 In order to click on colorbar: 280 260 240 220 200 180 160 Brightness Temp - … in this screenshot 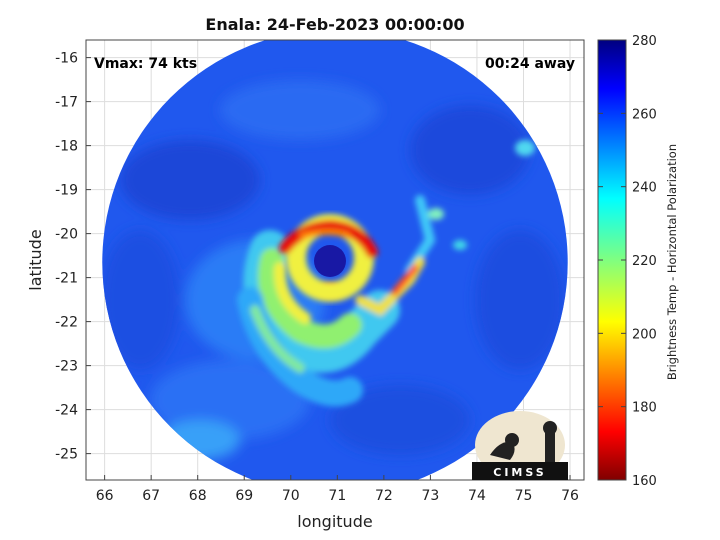, I will do `click(638, 261)`.